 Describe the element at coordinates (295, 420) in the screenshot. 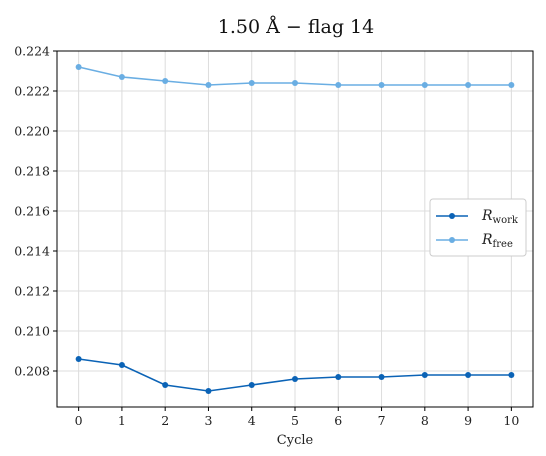

I see `x-tick-label: 5` at that location.